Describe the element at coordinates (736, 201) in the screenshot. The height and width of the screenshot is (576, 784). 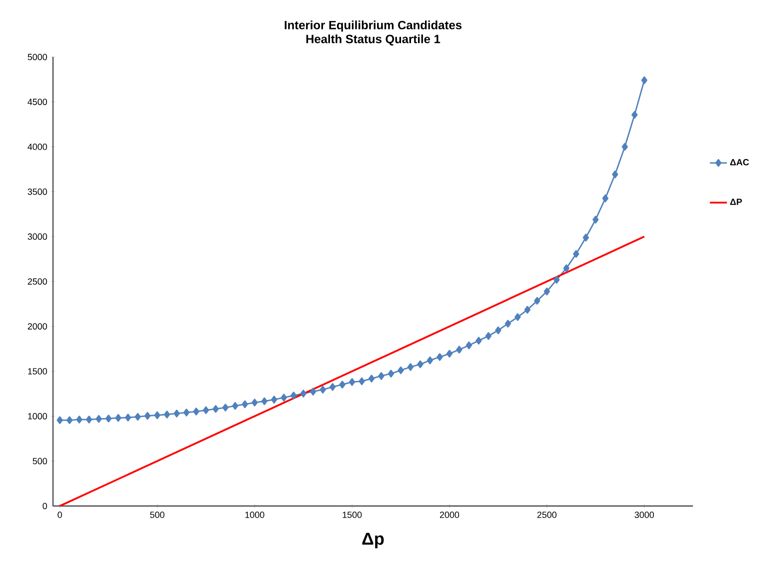
I see `legend-label: ΔP` at that location.